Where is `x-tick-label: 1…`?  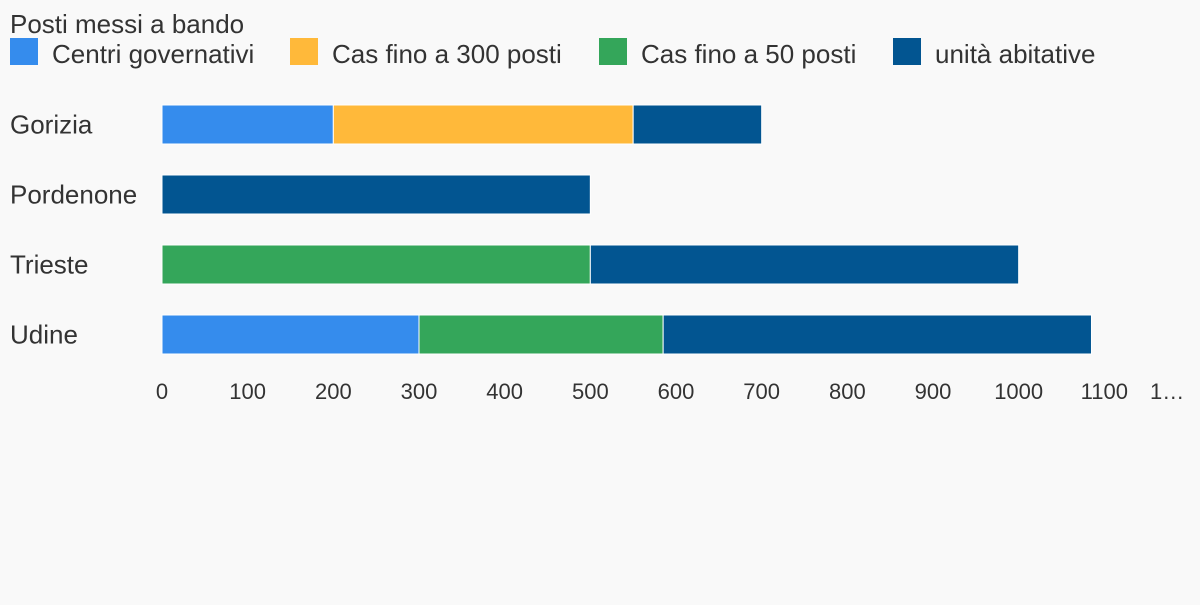 x-tick-label: 1… is located at coordinates (1167, 391).